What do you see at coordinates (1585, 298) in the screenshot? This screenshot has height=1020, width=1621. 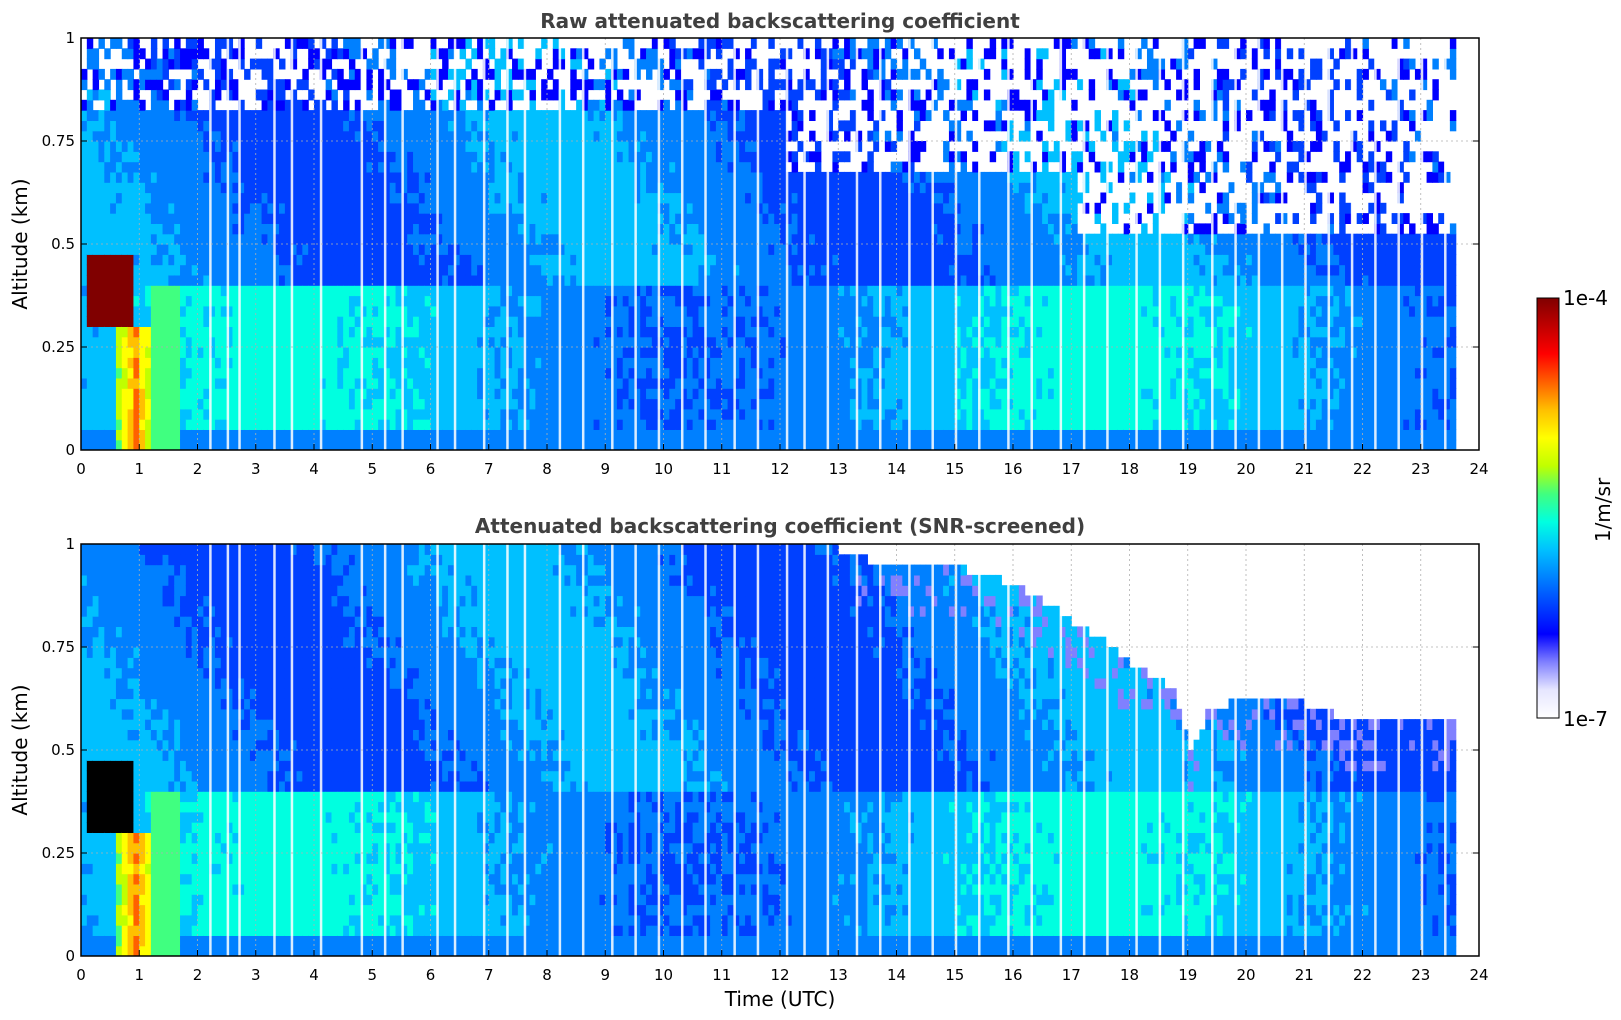 I see `colorbar-max-label: 1e-4` at bounding box center [1585, 298].